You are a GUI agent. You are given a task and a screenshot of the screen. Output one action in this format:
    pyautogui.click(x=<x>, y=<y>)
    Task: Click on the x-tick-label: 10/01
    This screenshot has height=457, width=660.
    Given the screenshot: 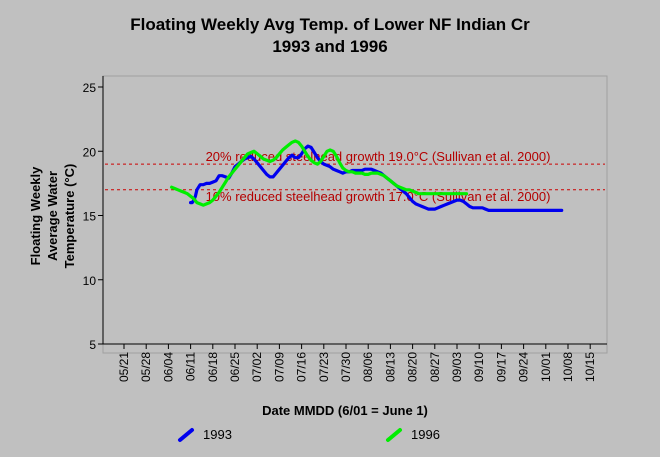 What is the action you would take?
    pyautogui.click(x=546, y=367)
    